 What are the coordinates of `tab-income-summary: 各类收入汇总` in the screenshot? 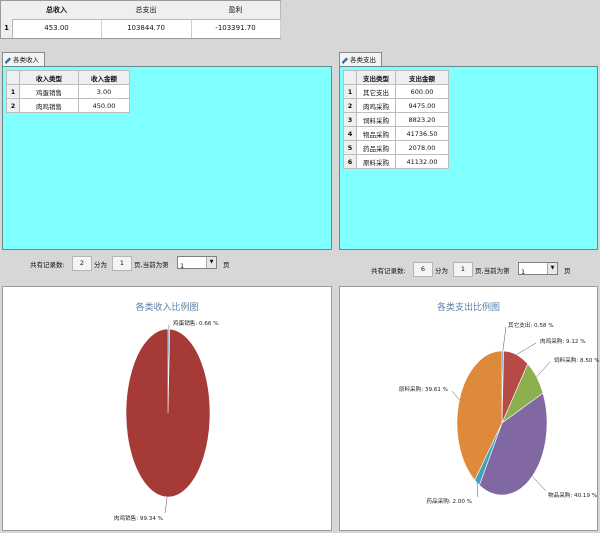 It's located at (23, 65).